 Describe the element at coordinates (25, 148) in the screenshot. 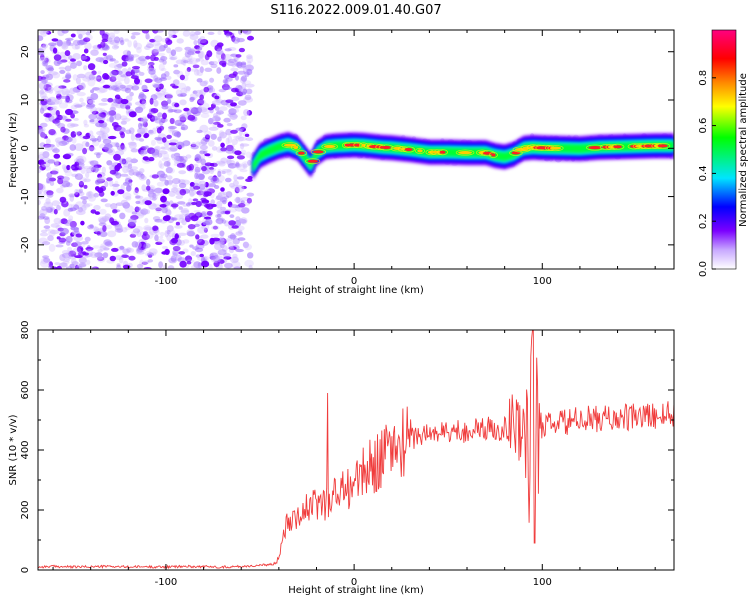

I see `y-tick-label: 0` at that location.